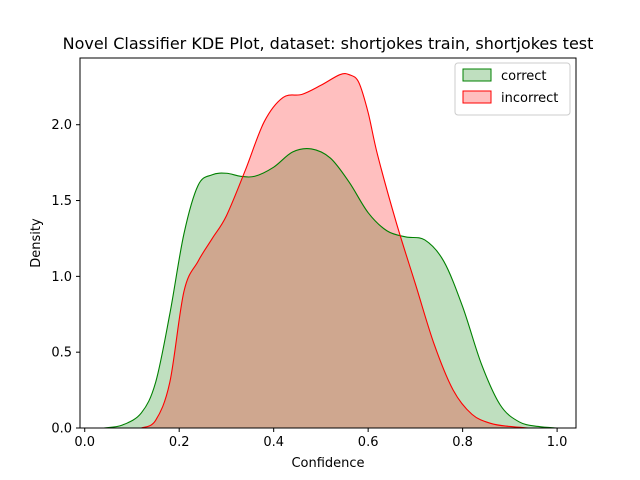  I want to click on y-tick-label: 0.5, so click(61, 353).